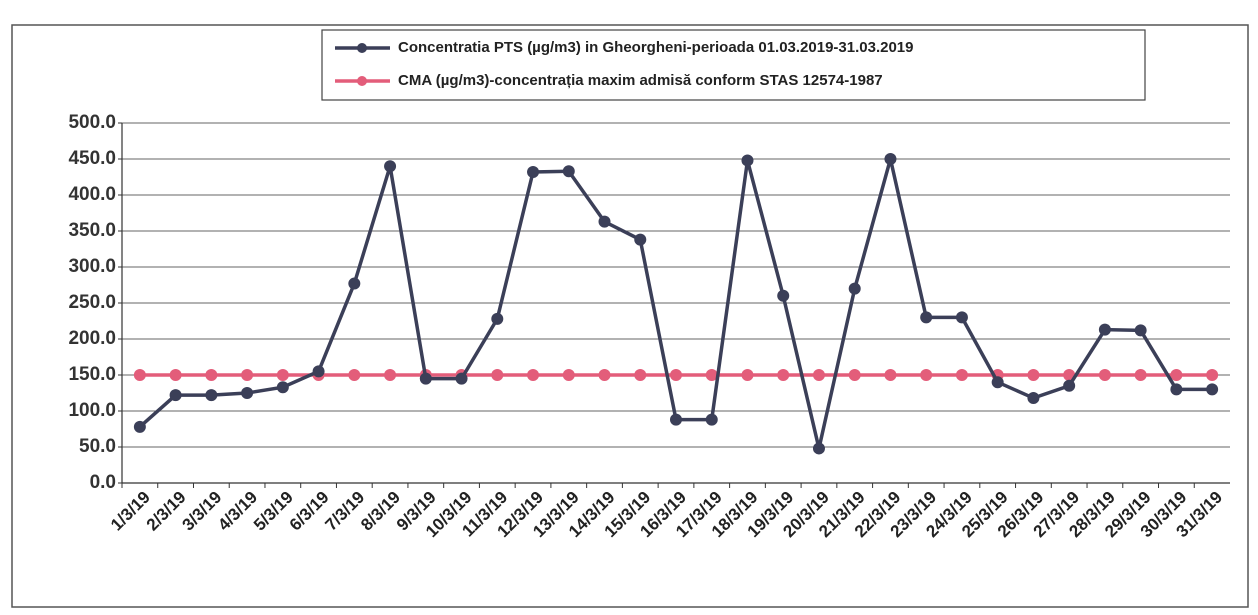  I want to click on y-tick-label: 400.0, so click(92, 194).